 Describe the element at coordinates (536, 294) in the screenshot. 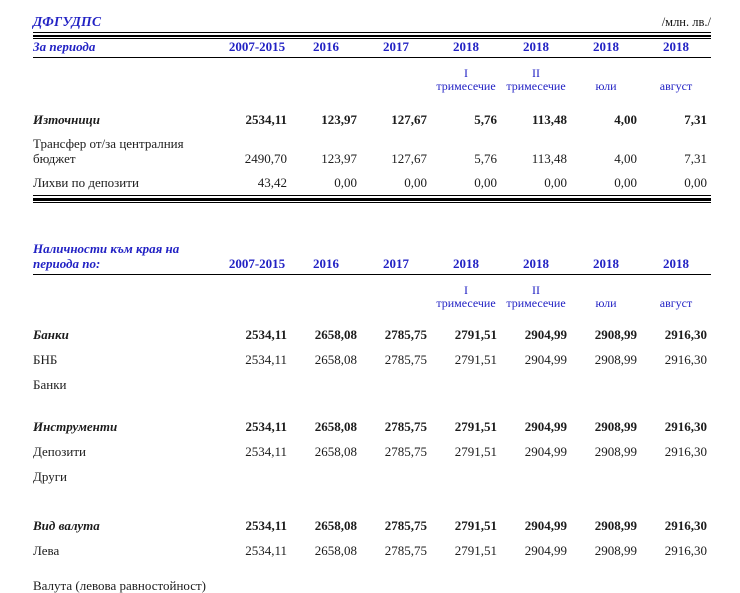

I see `col-subheader-q2: II тримесечие` at that location.